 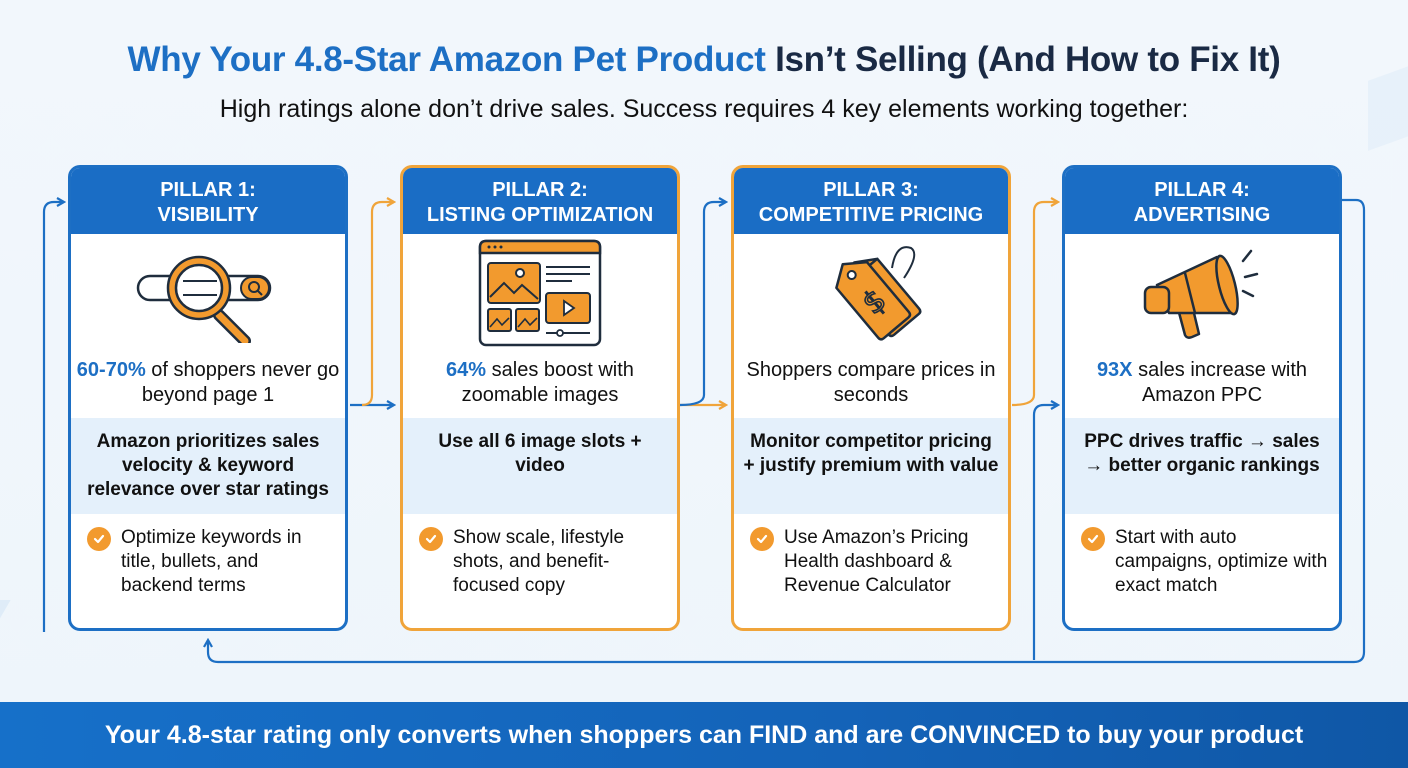 I want to click on pillar-stat: 64% sales boost with zoomable images, so click(x=540, y=385).